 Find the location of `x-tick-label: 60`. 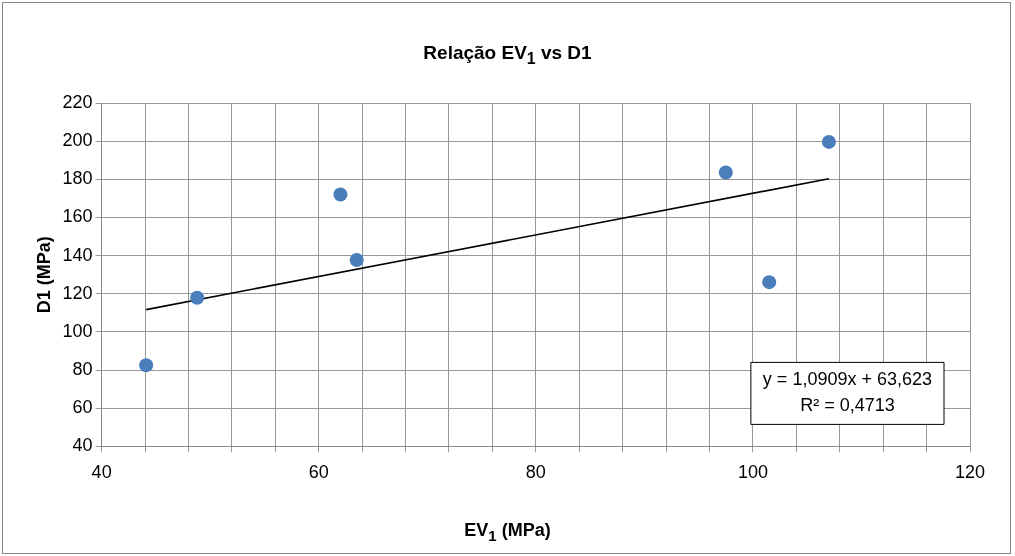

x-tick-label: 60 is located at coordinates (318, 472).